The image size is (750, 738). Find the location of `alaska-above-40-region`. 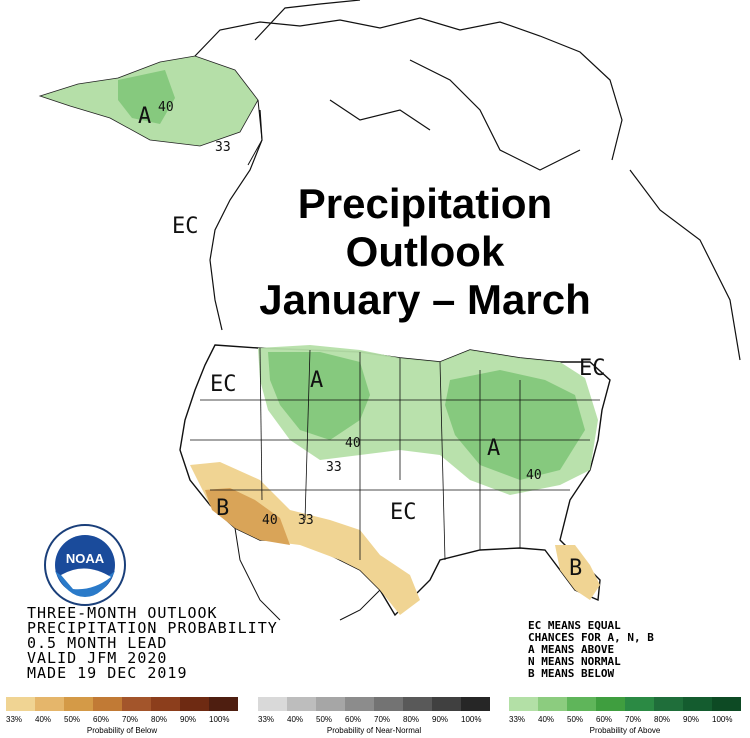

alaska-above-40-region is located at coordinates (146, 97).